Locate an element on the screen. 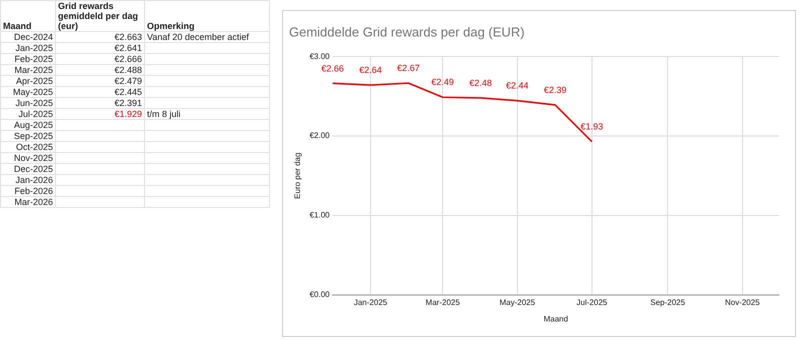  category-label: Jun-2025 is located at coordinates (28, 103).